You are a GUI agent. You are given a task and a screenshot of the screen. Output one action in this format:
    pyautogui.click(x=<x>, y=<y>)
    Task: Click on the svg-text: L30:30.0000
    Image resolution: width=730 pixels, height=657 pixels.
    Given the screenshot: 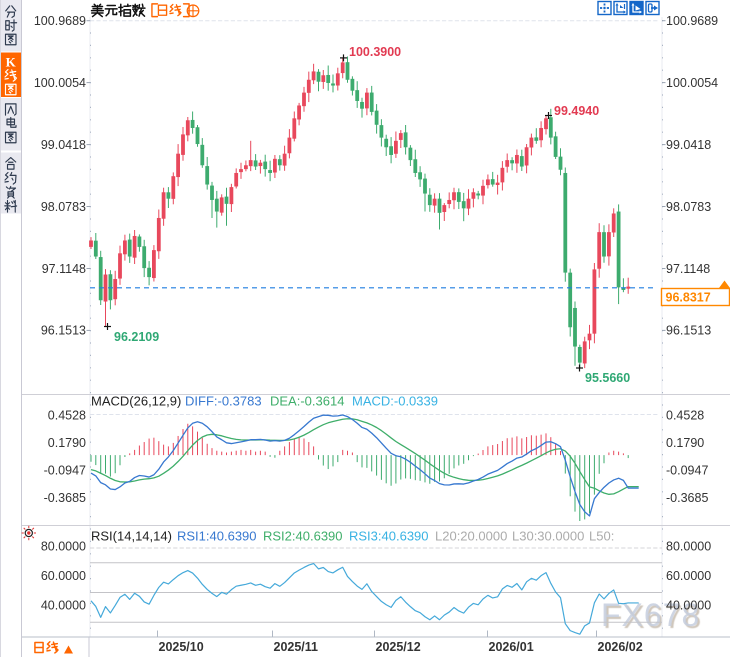 What is the action you would take?
    pyautogui.click(x=548, y=536)
    